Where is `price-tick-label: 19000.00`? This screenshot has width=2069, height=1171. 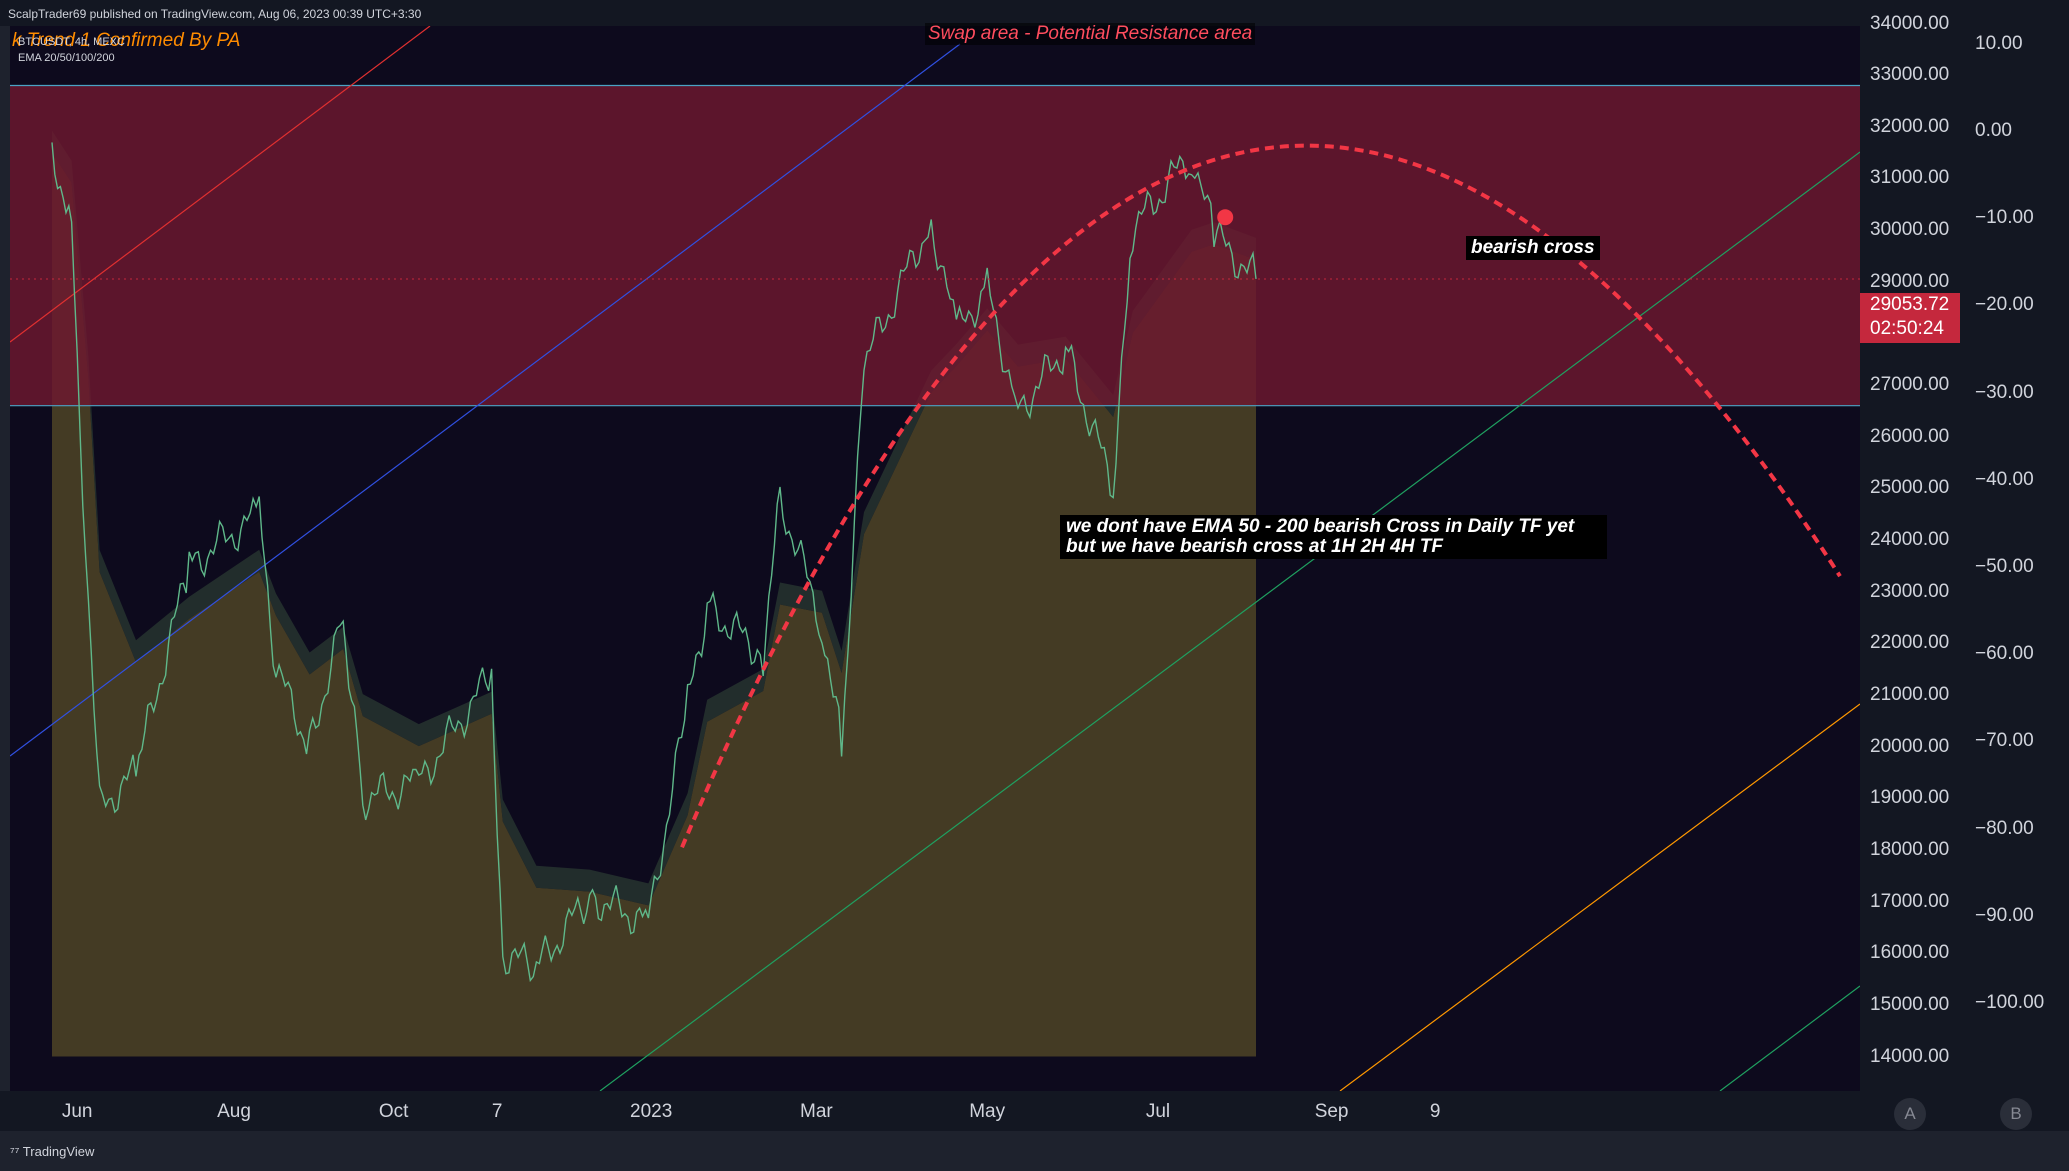
price-tick-label: 19000.00 is located at coordinates (1910, 798).